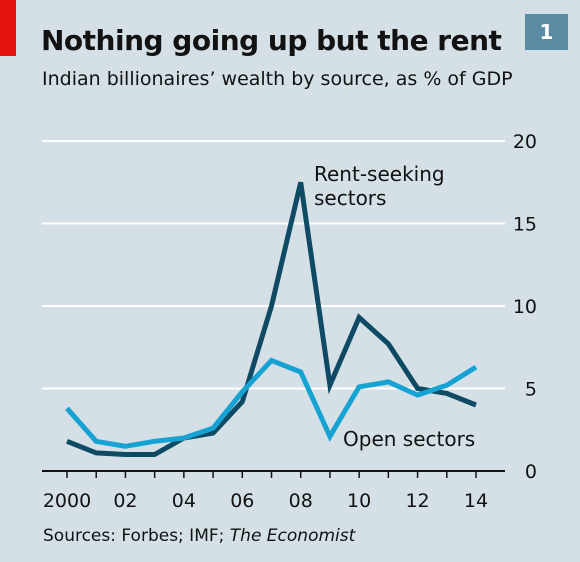  I want to click on y-tick-label: 15, so click(525, 225).